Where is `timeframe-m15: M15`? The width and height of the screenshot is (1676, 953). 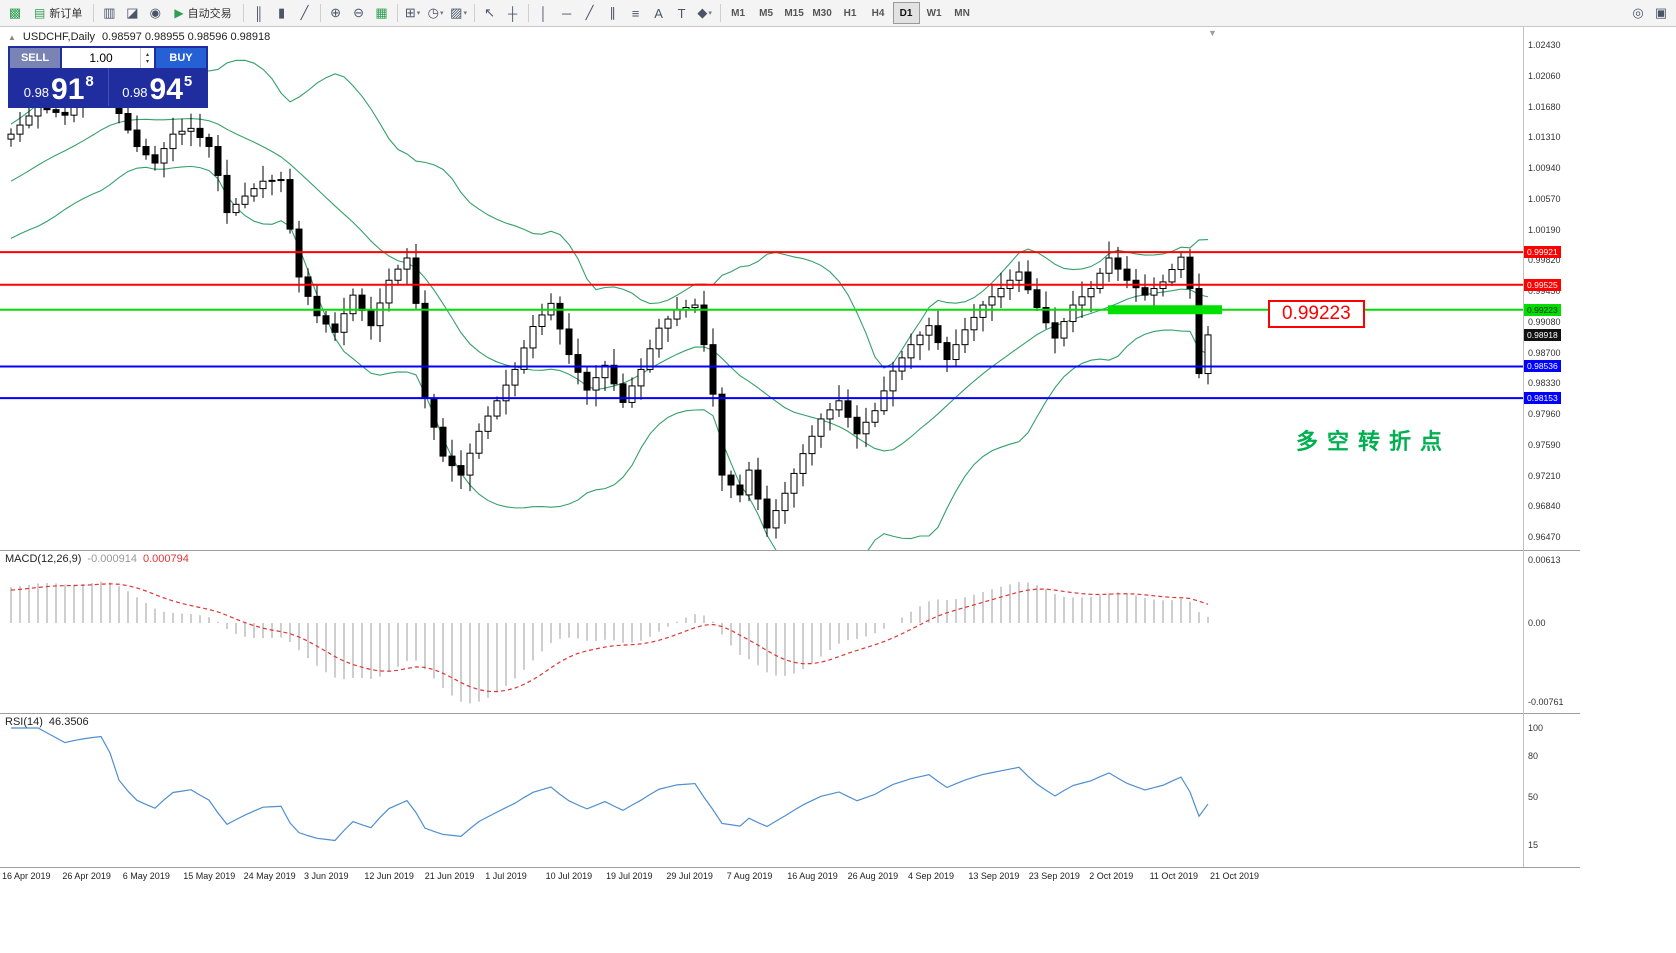
timeframe-m15: M15 is located at coordinates (794, 13).